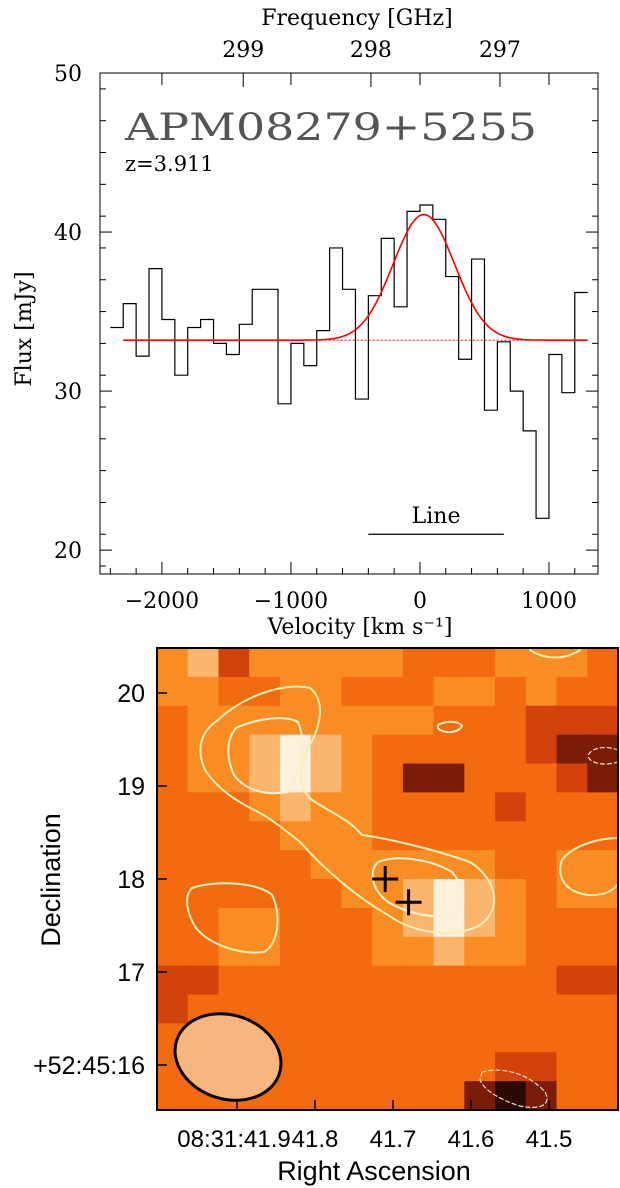 The image size is (620, 1188). What do you see at coordinates (589, 867) in the screenshot?
I see `contour-east` at bounding box center [589, 867].